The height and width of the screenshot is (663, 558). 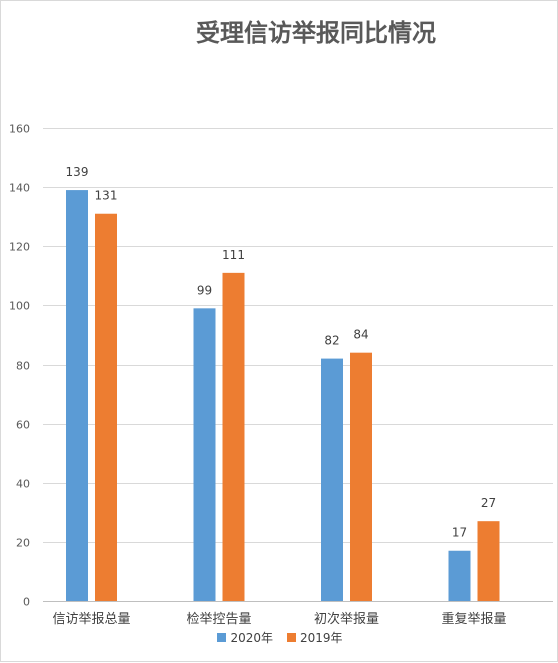 What do you see at coordinates (331, 341) in the screenshot?
I see `data-label: 82` at bounding box center [331, 341].